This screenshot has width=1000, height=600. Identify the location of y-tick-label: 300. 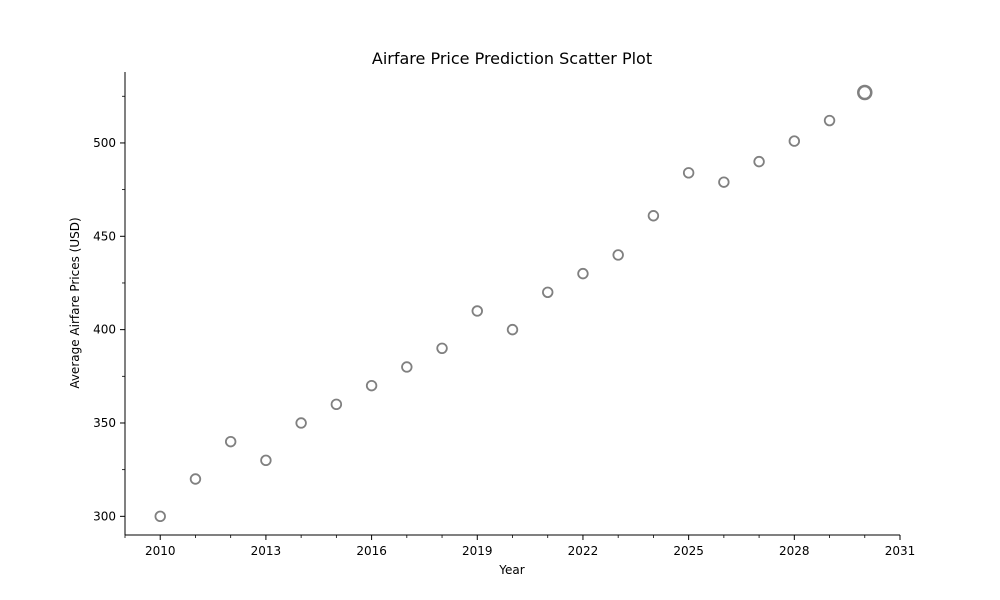
(104, 516).